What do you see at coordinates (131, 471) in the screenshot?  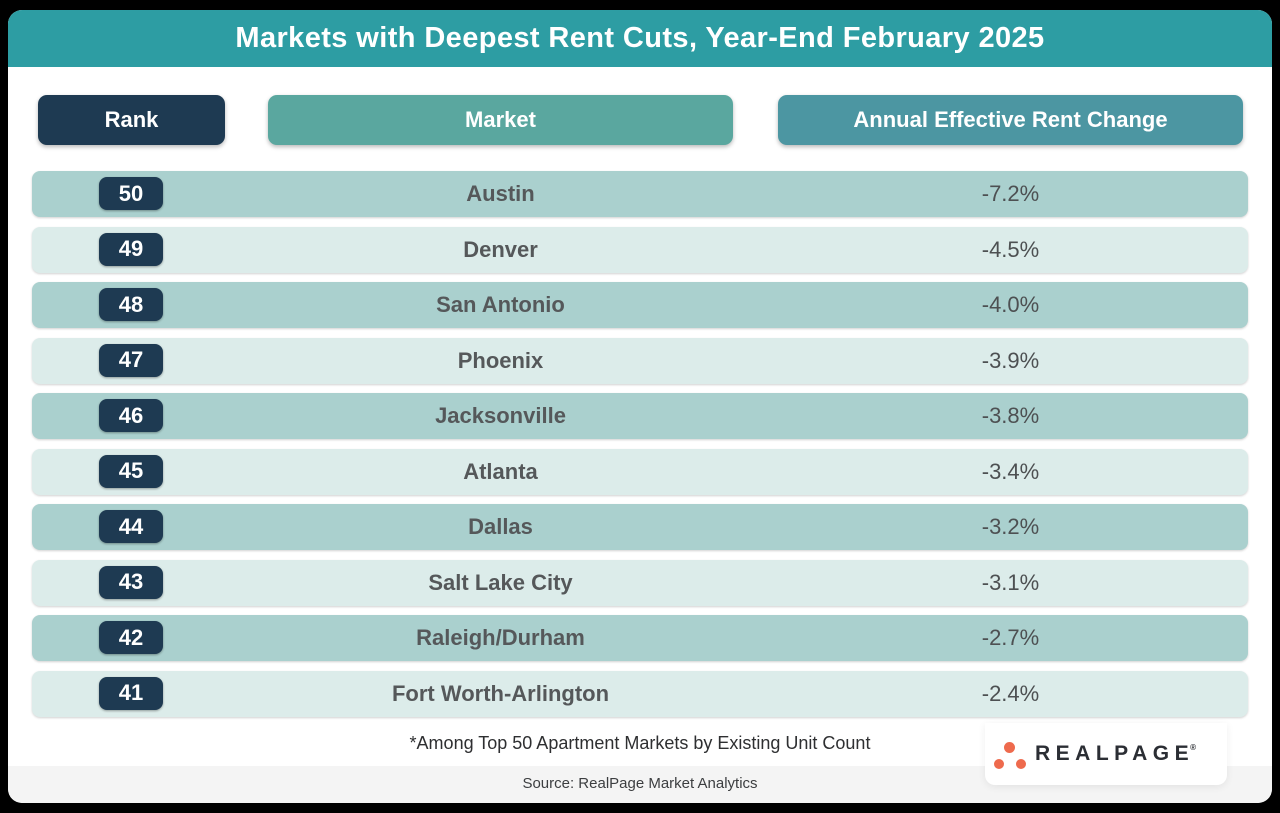 I see `rank-badge: 45` at bounding box center [131, 471].